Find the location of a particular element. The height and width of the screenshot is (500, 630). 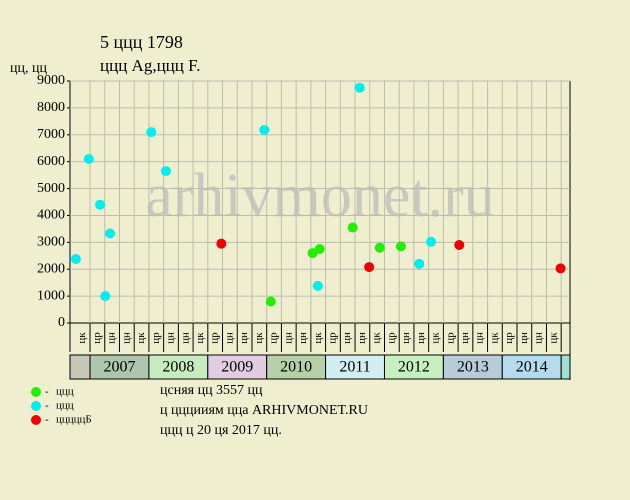

y-tick-label: 8000 is located at coordinates (51, 107).